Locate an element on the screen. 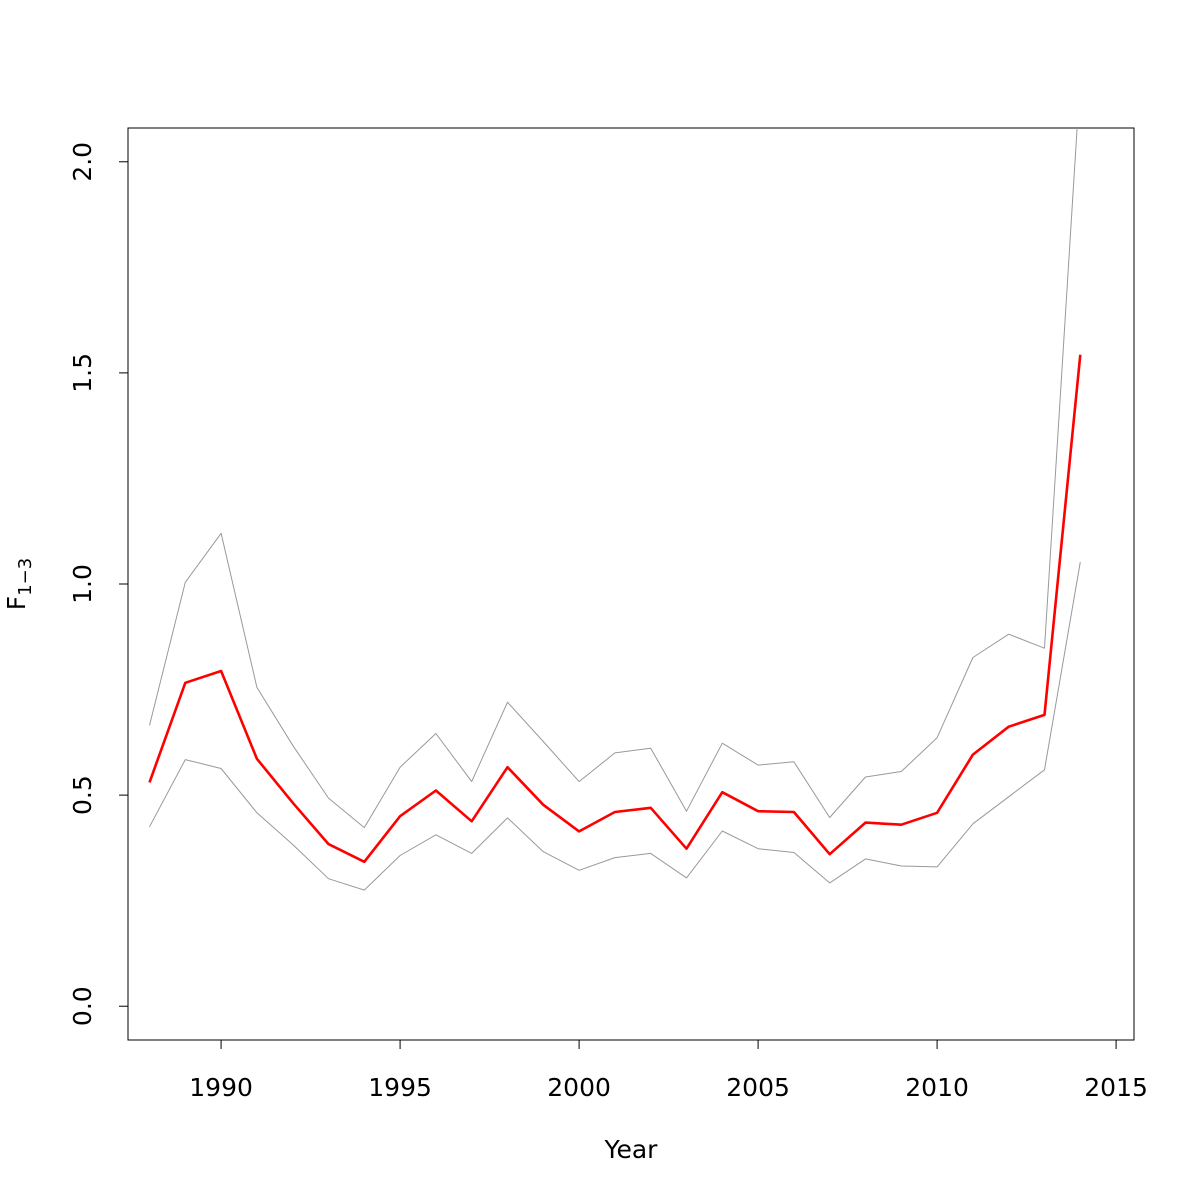  x-tick-label: 2010 is located at coordinates (937, 1087).